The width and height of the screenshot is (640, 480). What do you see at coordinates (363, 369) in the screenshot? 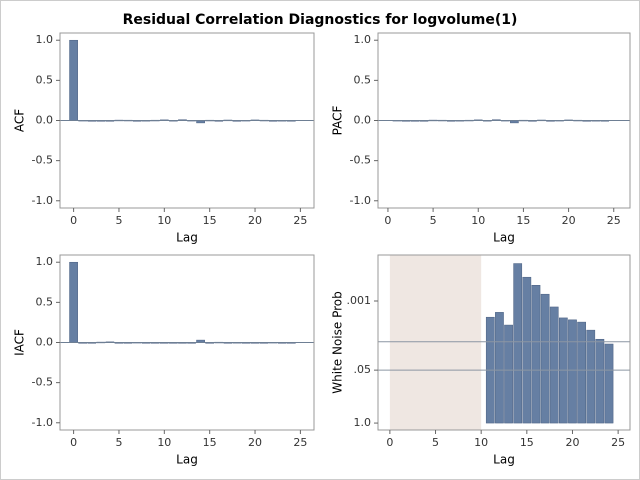
I see `y-tick-label: .05` at bounding box center [363, 369].